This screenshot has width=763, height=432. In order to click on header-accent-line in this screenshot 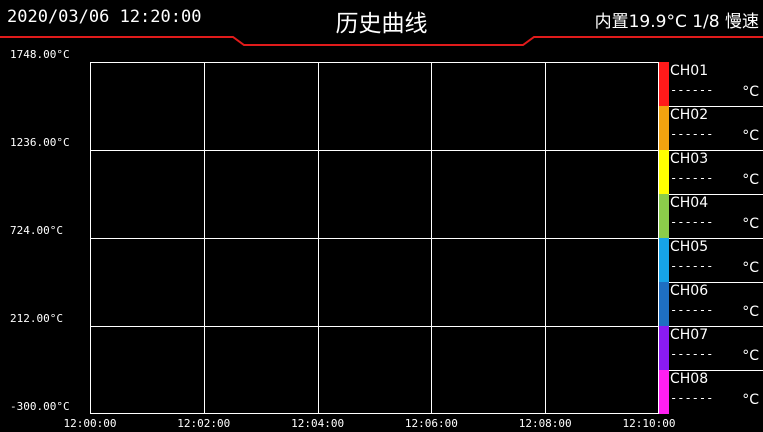, I will do `click(381, 41)`.